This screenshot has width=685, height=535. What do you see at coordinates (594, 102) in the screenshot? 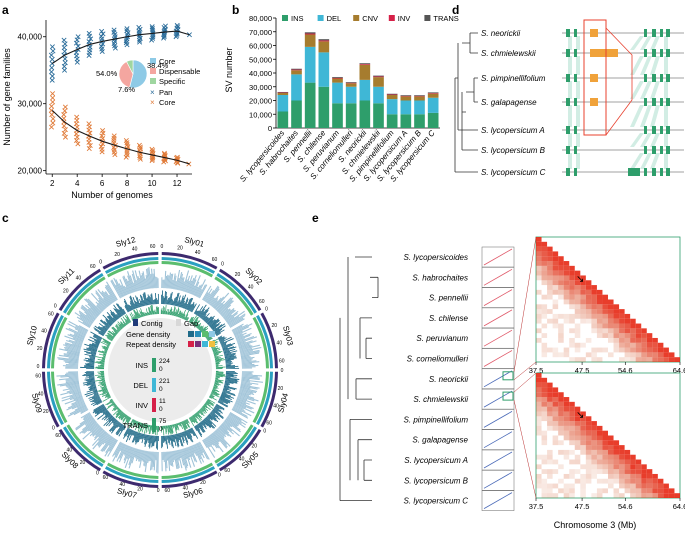
I see `gene-block-highlight` at bounding box center [594, 102].